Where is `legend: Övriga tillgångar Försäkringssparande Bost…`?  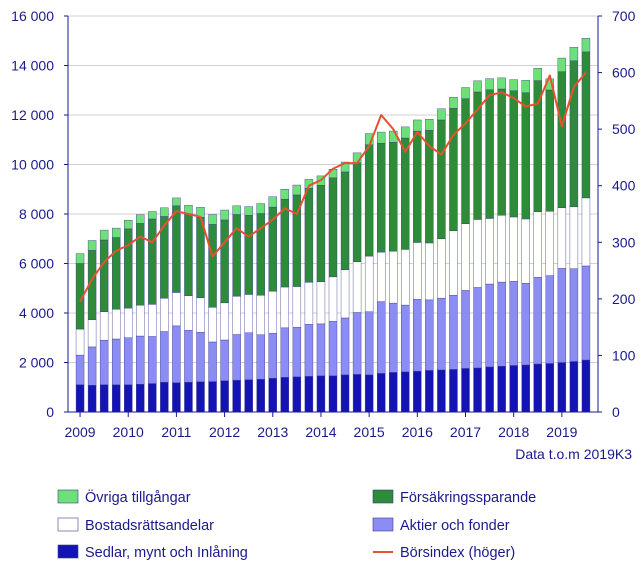
legend: Övriga tillgångar Försäkringssparande Bost… is located at coordinates (296, 524).